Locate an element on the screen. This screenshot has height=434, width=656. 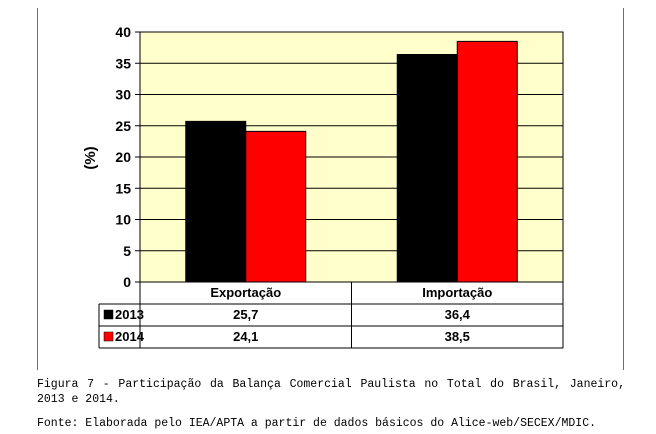
data-label: 36,4 is located at coordinates (458, 314).